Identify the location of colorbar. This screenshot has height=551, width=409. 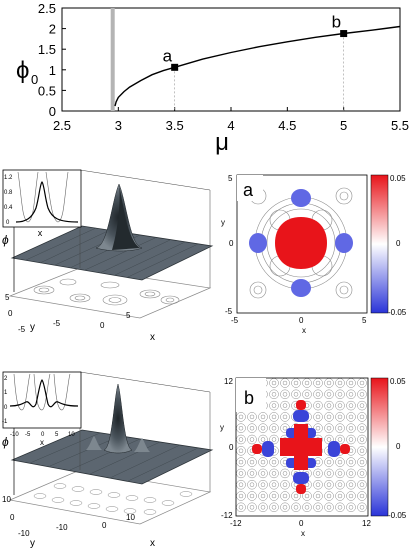
(379, 244).